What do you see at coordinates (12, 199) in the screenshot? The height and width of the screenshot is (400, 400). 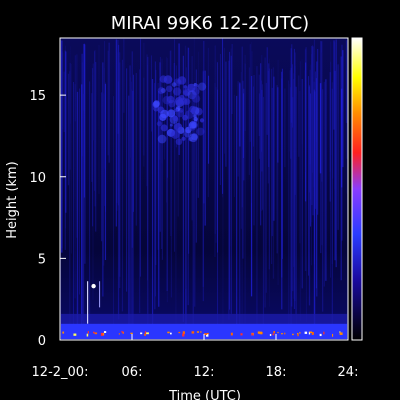 I see `y-axis-label: Height (km)` at bounding box center [12, 199].